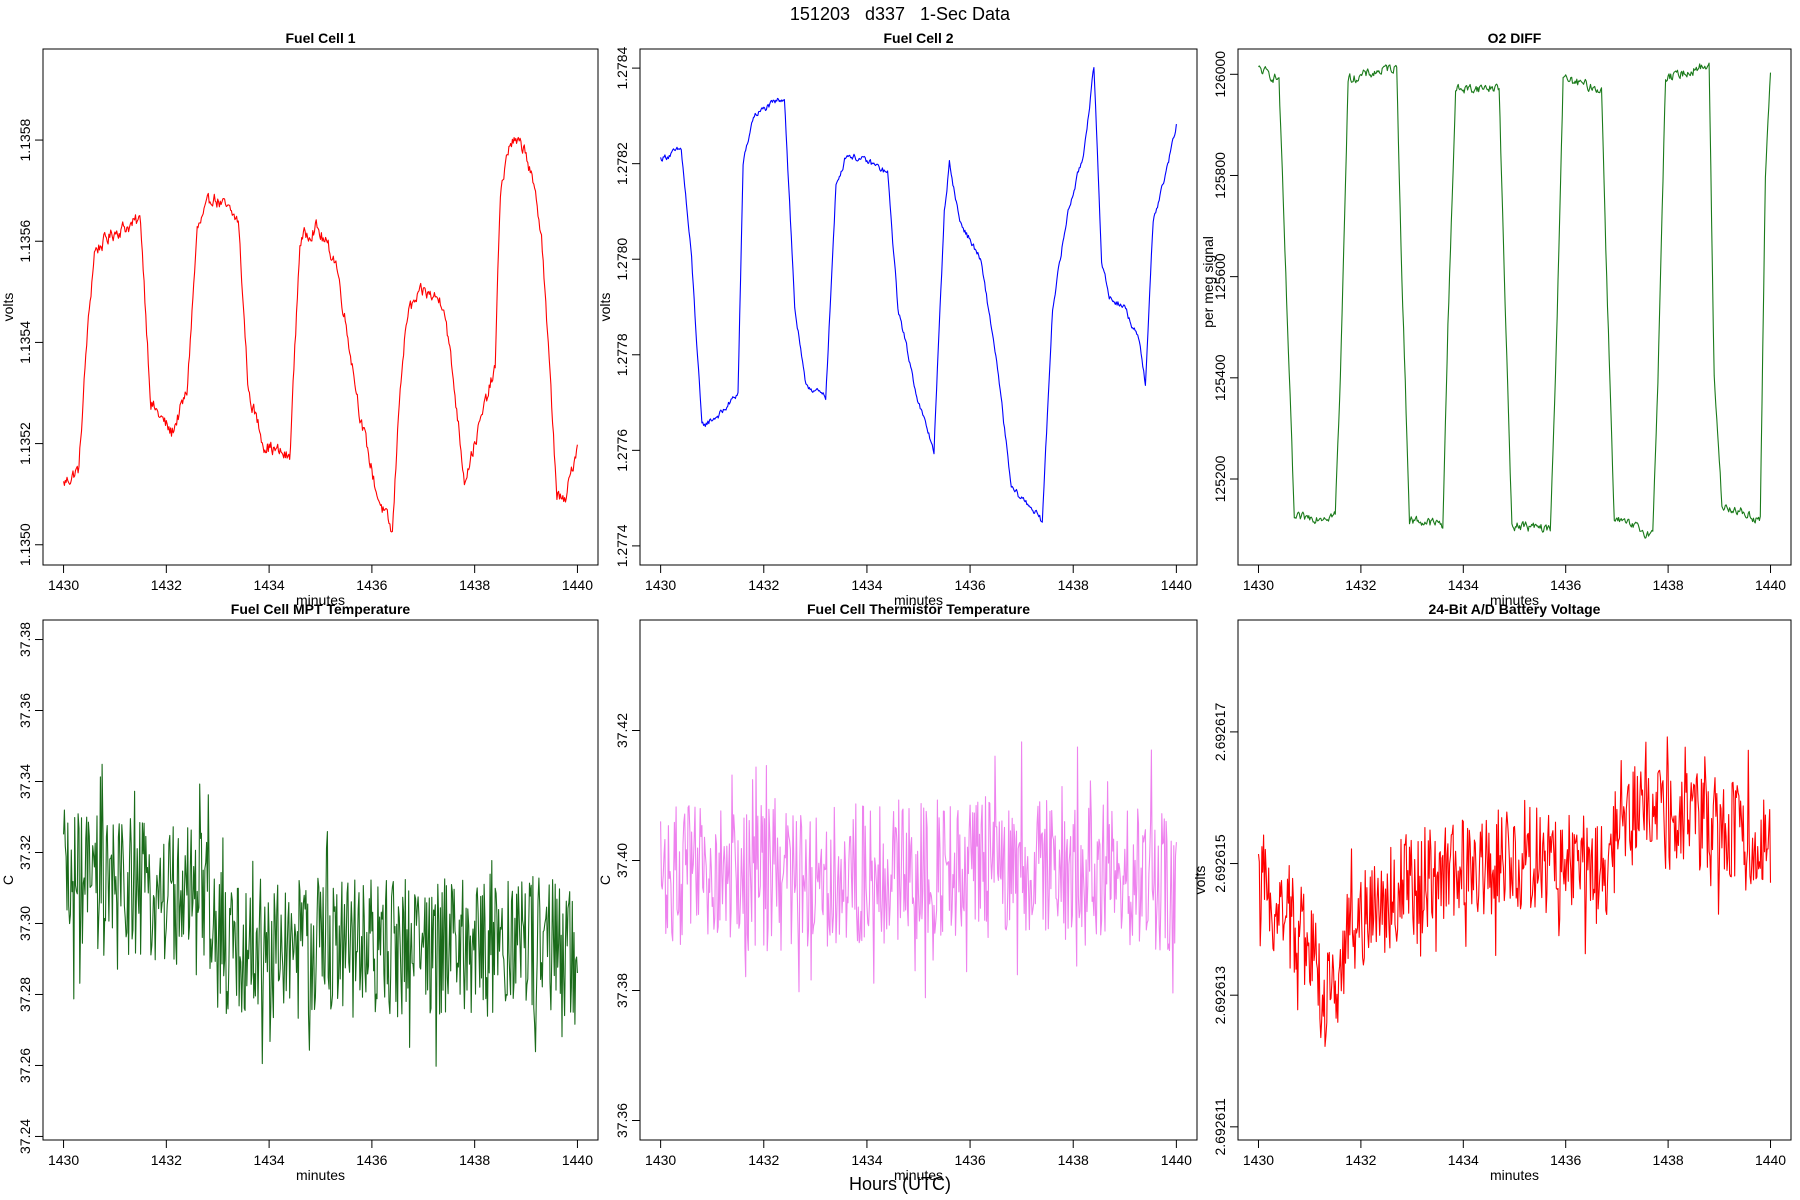  Describe the element at coordinates (1220, 377) in the screenshot. I see `y-tick-label: 125400` at that location.